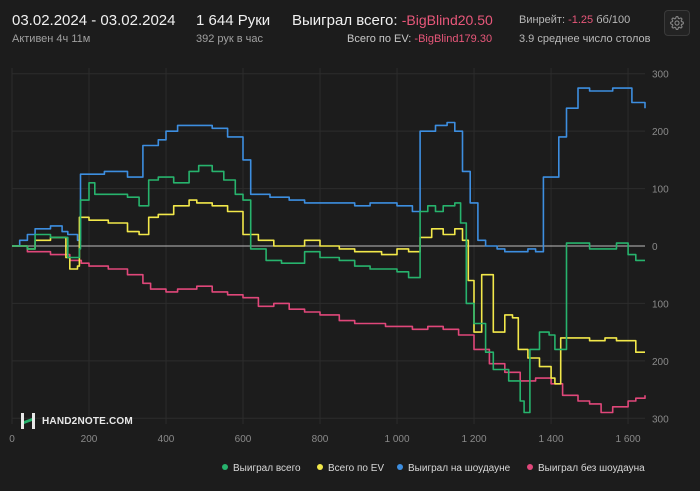  I want to click on winrate: Винрейт: -1.25 бб/100, so click(574, 20).